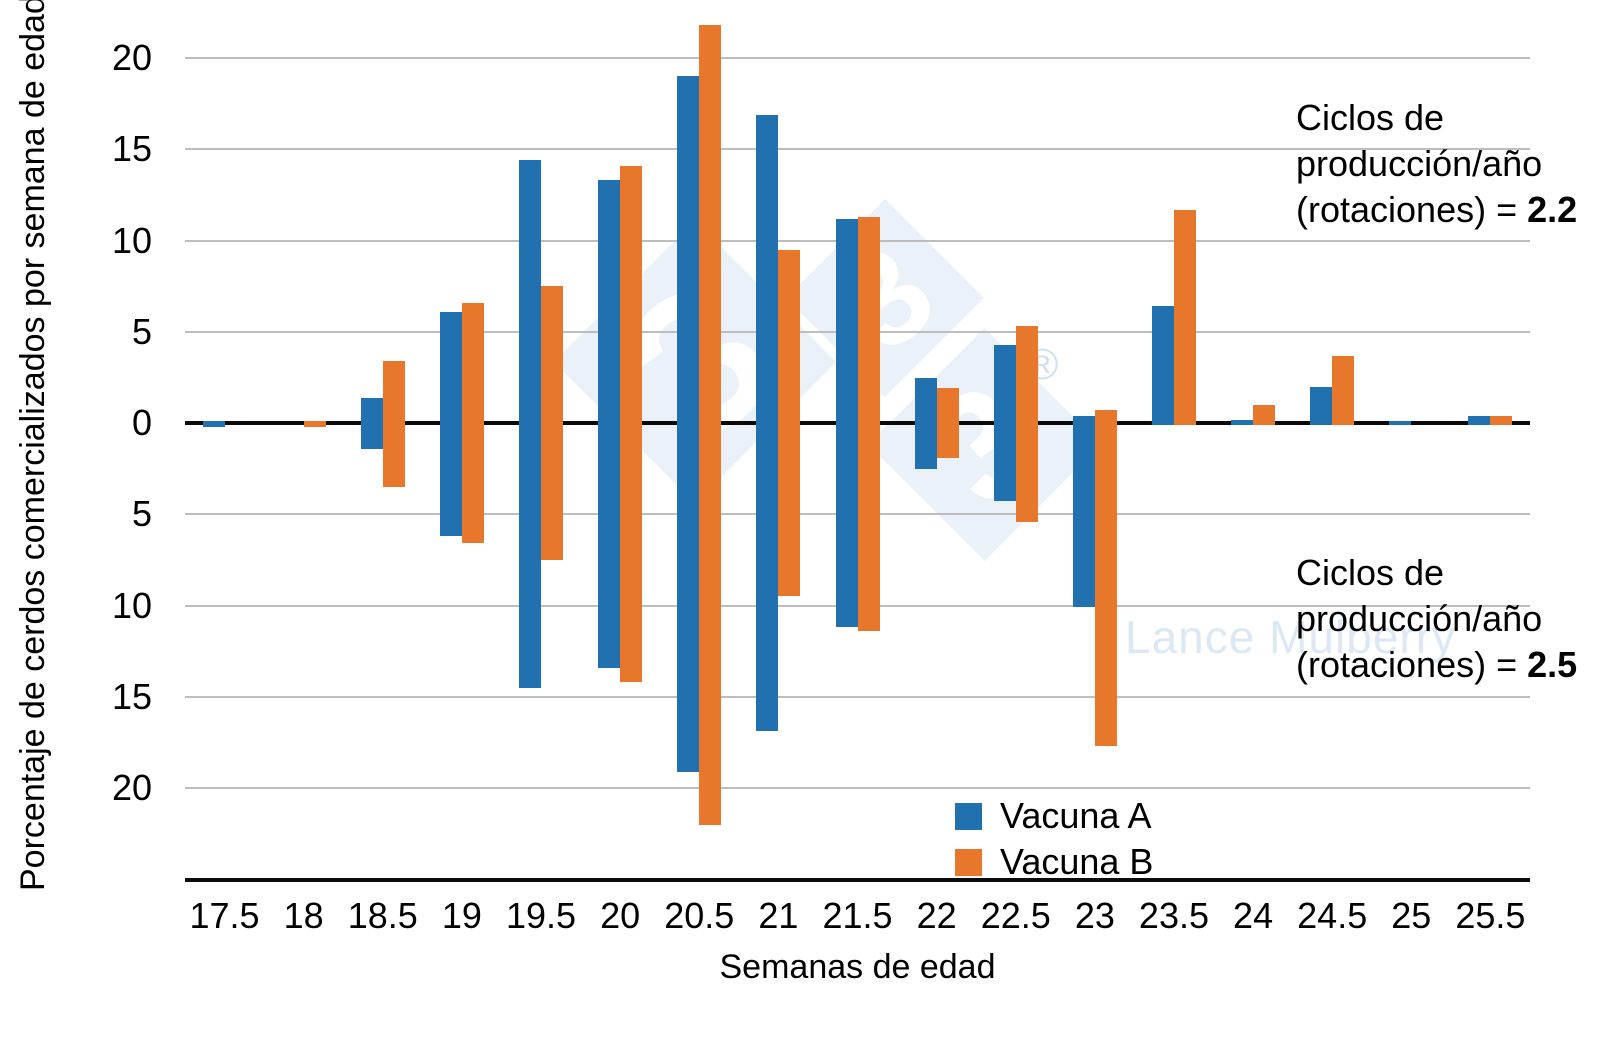  I want to click on bar-rot22-vacuna-b-25.5, so click(1501, 420).